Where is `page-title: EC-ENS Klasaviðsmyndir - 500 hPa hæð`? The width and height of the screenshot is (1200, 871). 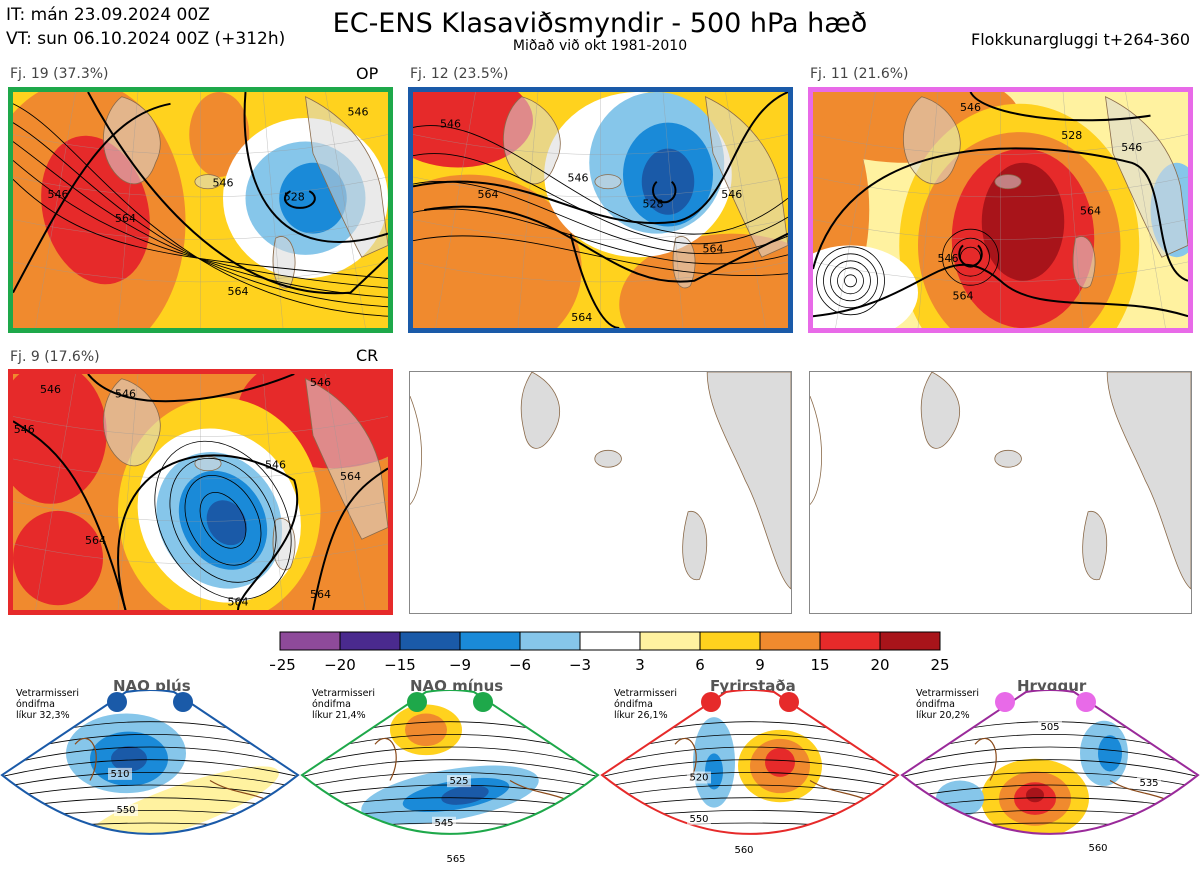 page-title: EC-ENS Klasaviðsmyndir - 500 hPa hæð is located at coordinates (600, 23).